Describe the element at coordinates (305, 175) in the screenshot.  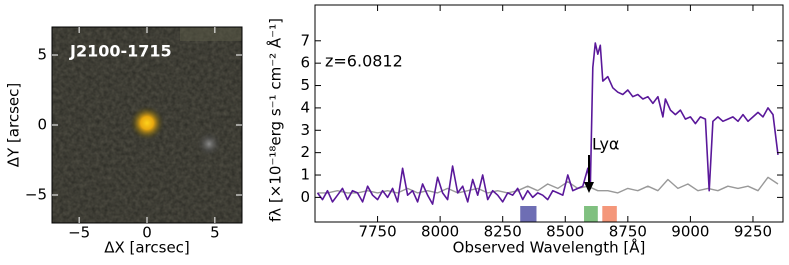
I see `y-tick-label: 1` at that location.